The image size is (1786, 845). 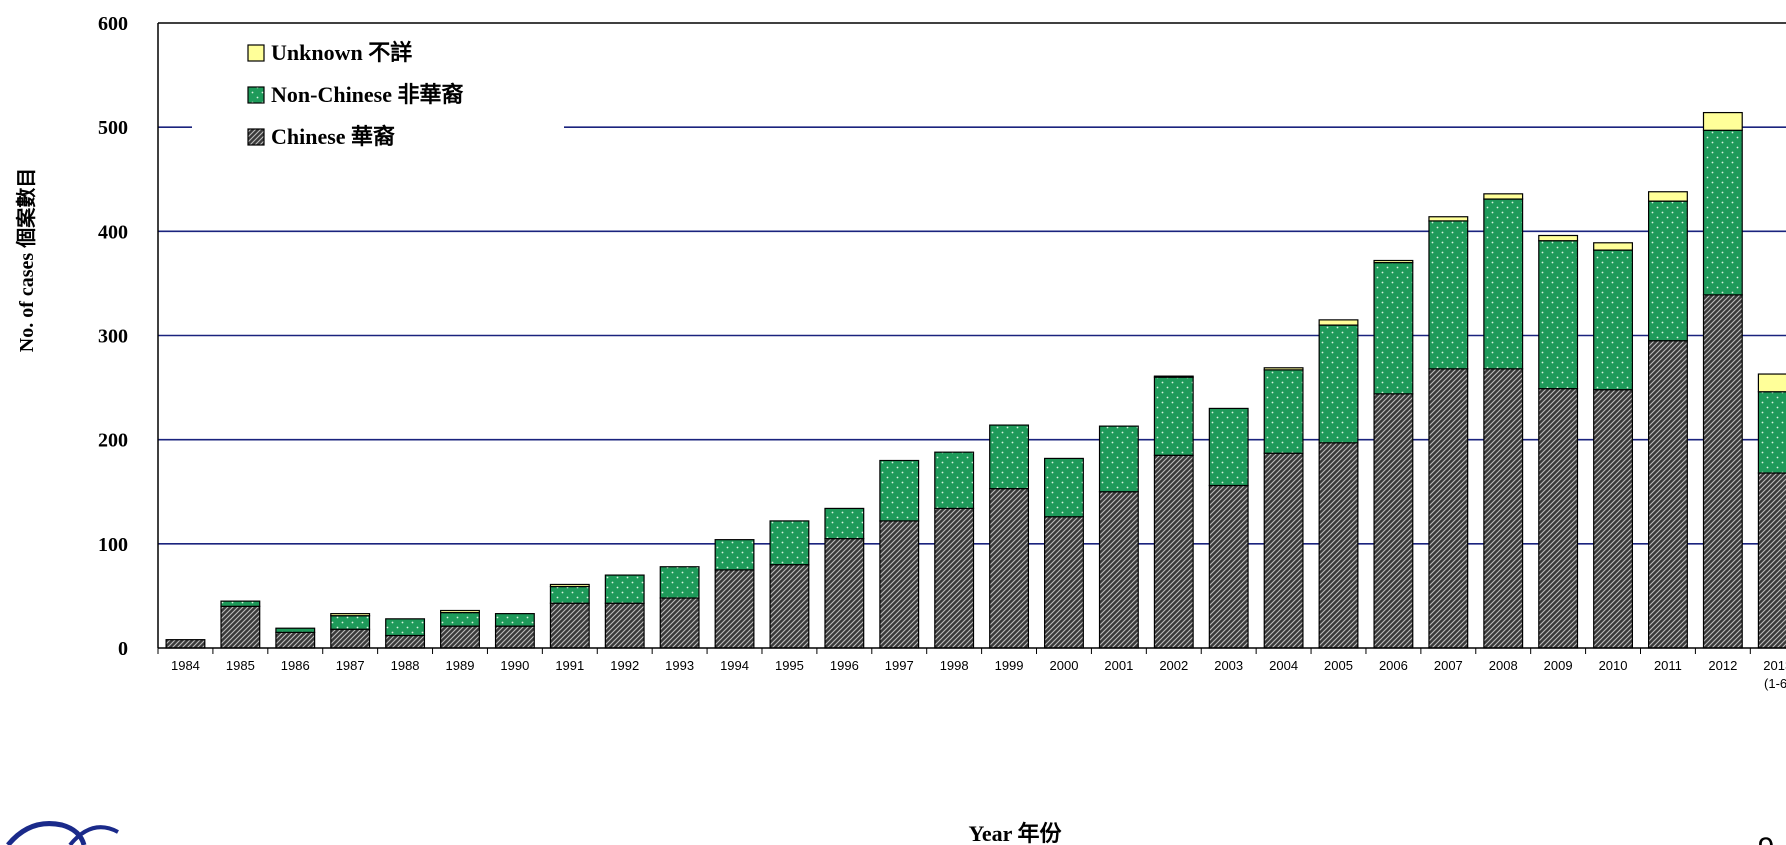 What do you see at coordinates (113, 128) in the screenshot?
I see `y-tick-label: 500` at bounding box center [113, 128].